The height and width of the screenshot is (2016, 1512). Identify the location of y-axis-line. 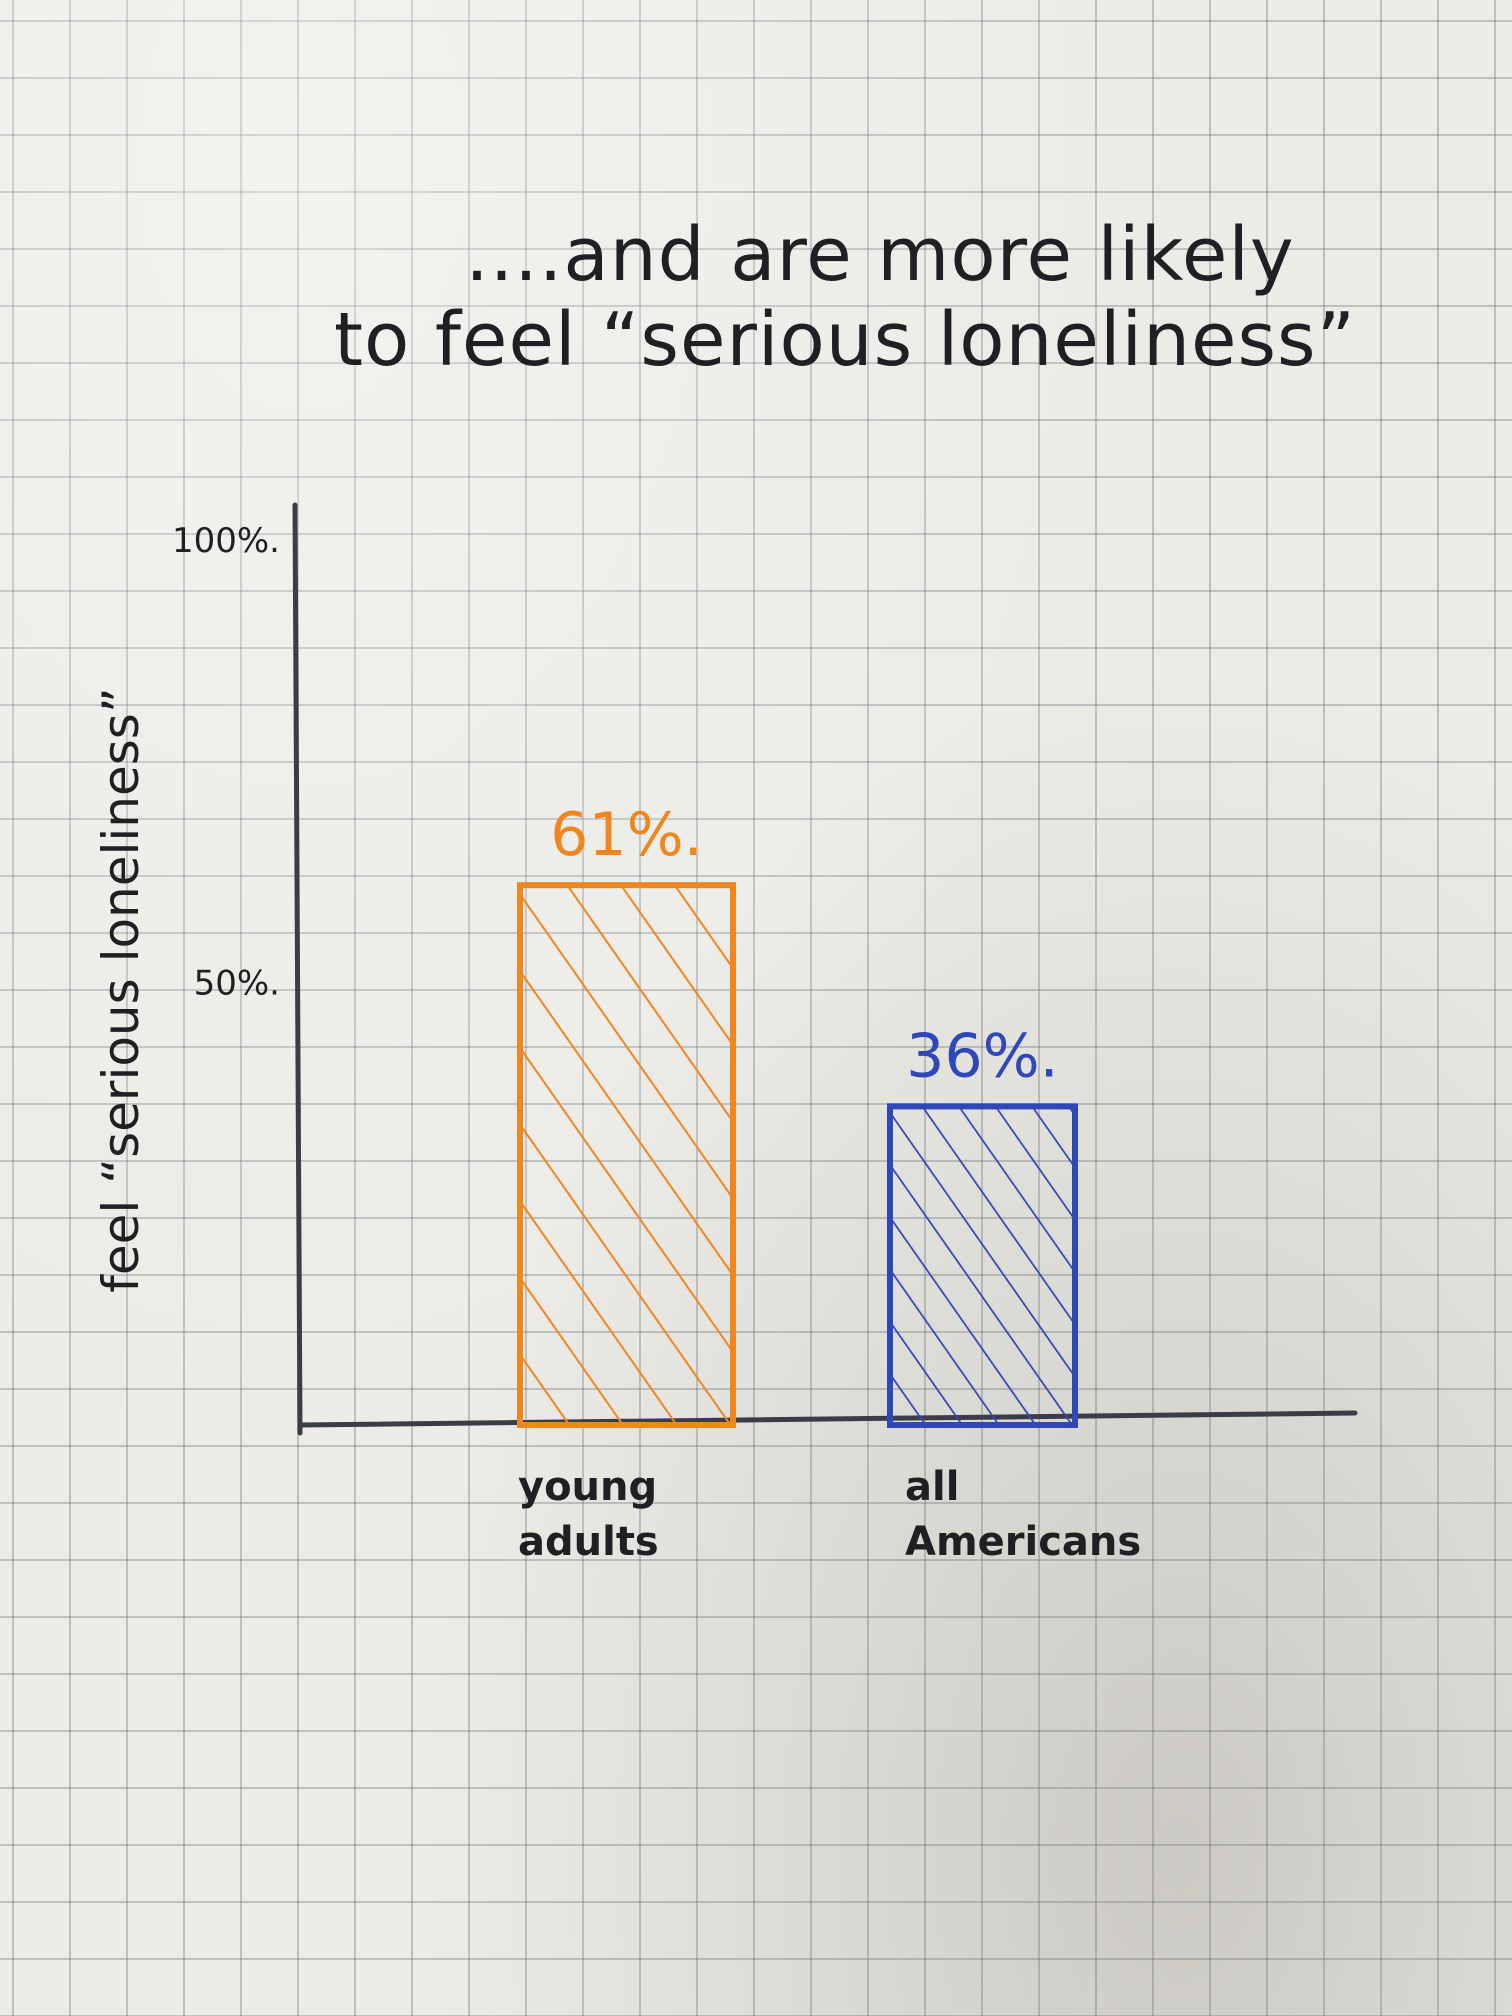
(297, 969).